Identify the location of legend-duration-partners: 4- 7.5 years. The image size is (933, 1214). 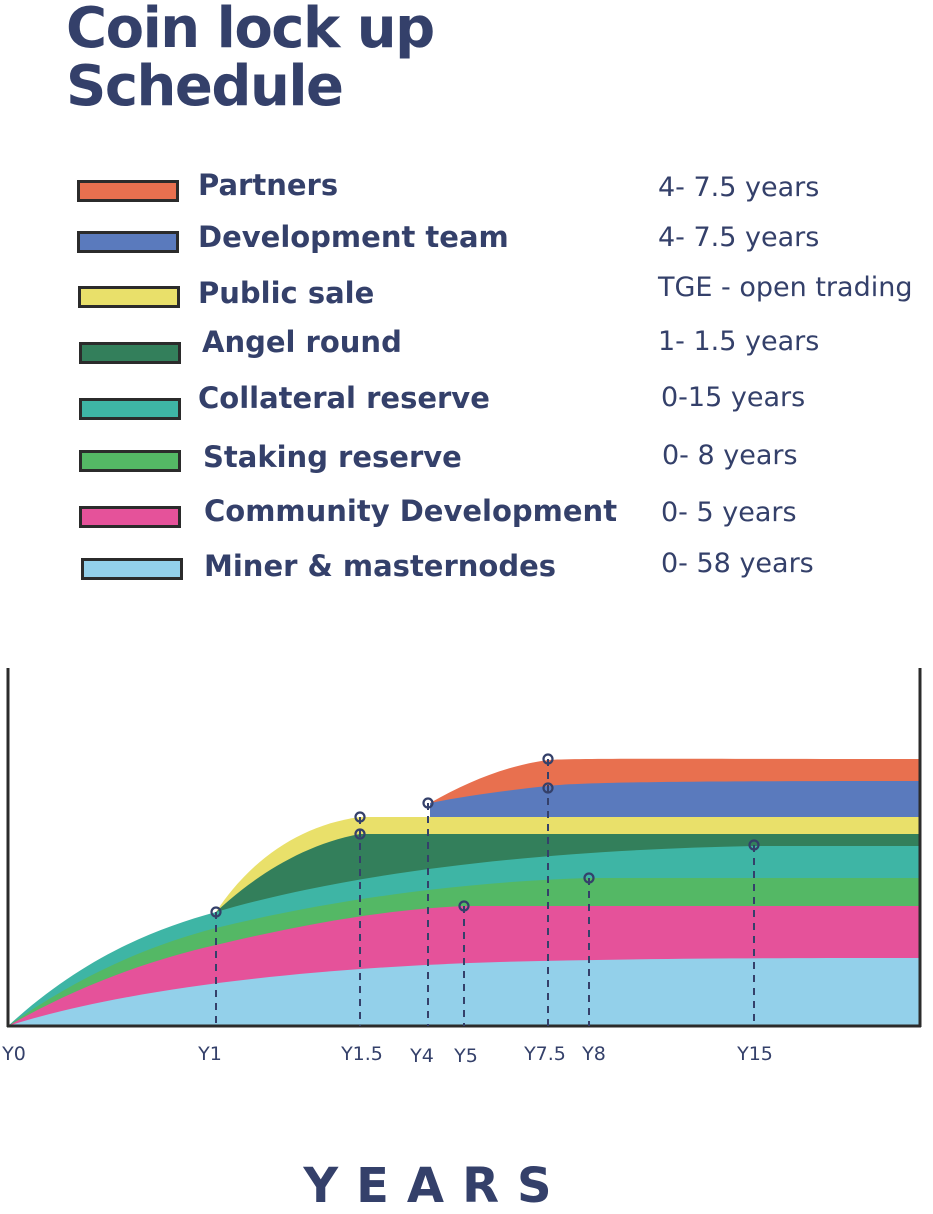
(739, 187).